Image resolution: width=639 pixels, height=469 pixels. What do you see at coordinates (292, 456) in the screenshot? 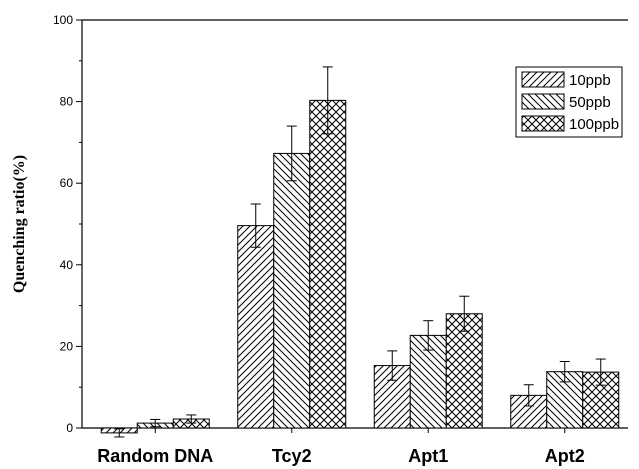
I see `x-tick-label: Tcy2` at bounding box center [292, 456].